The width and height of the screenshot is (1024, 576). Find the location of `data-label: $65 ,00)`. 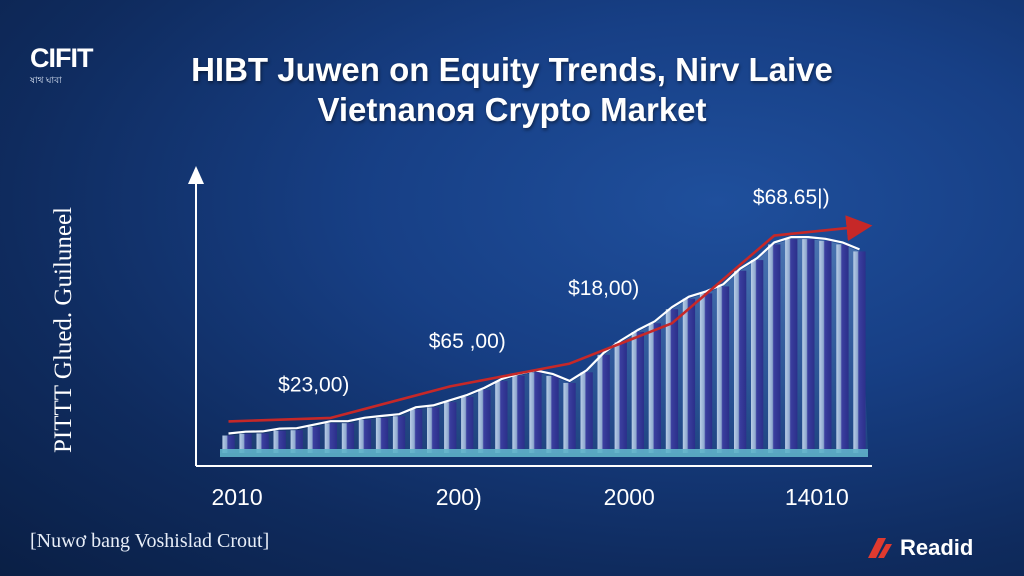

data-label: $65 ,00) is located at coordinates (467, 341).